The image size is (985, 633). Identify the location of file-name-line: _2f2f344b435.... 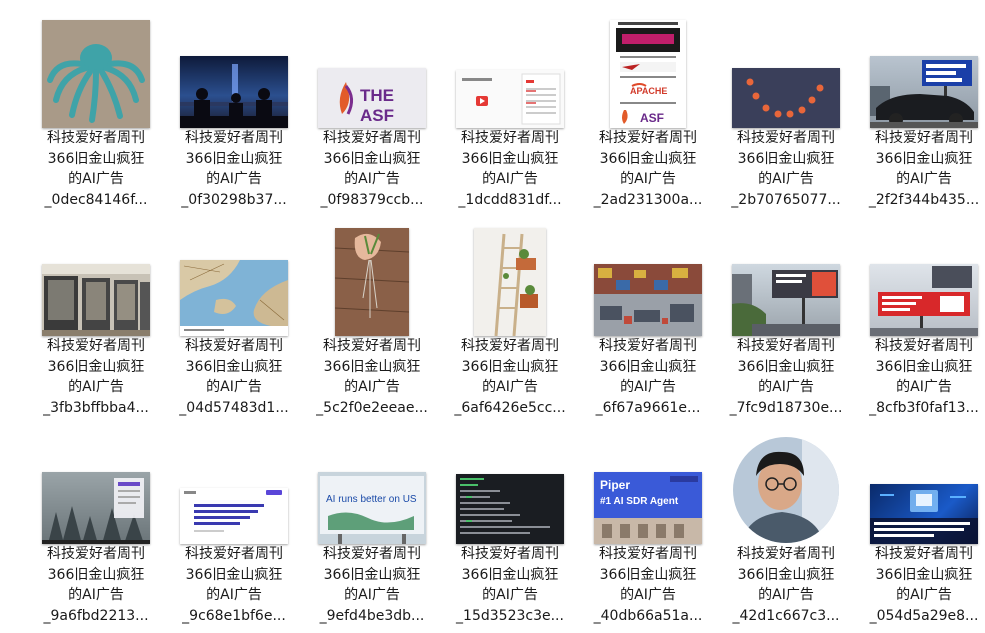
(924, 199).